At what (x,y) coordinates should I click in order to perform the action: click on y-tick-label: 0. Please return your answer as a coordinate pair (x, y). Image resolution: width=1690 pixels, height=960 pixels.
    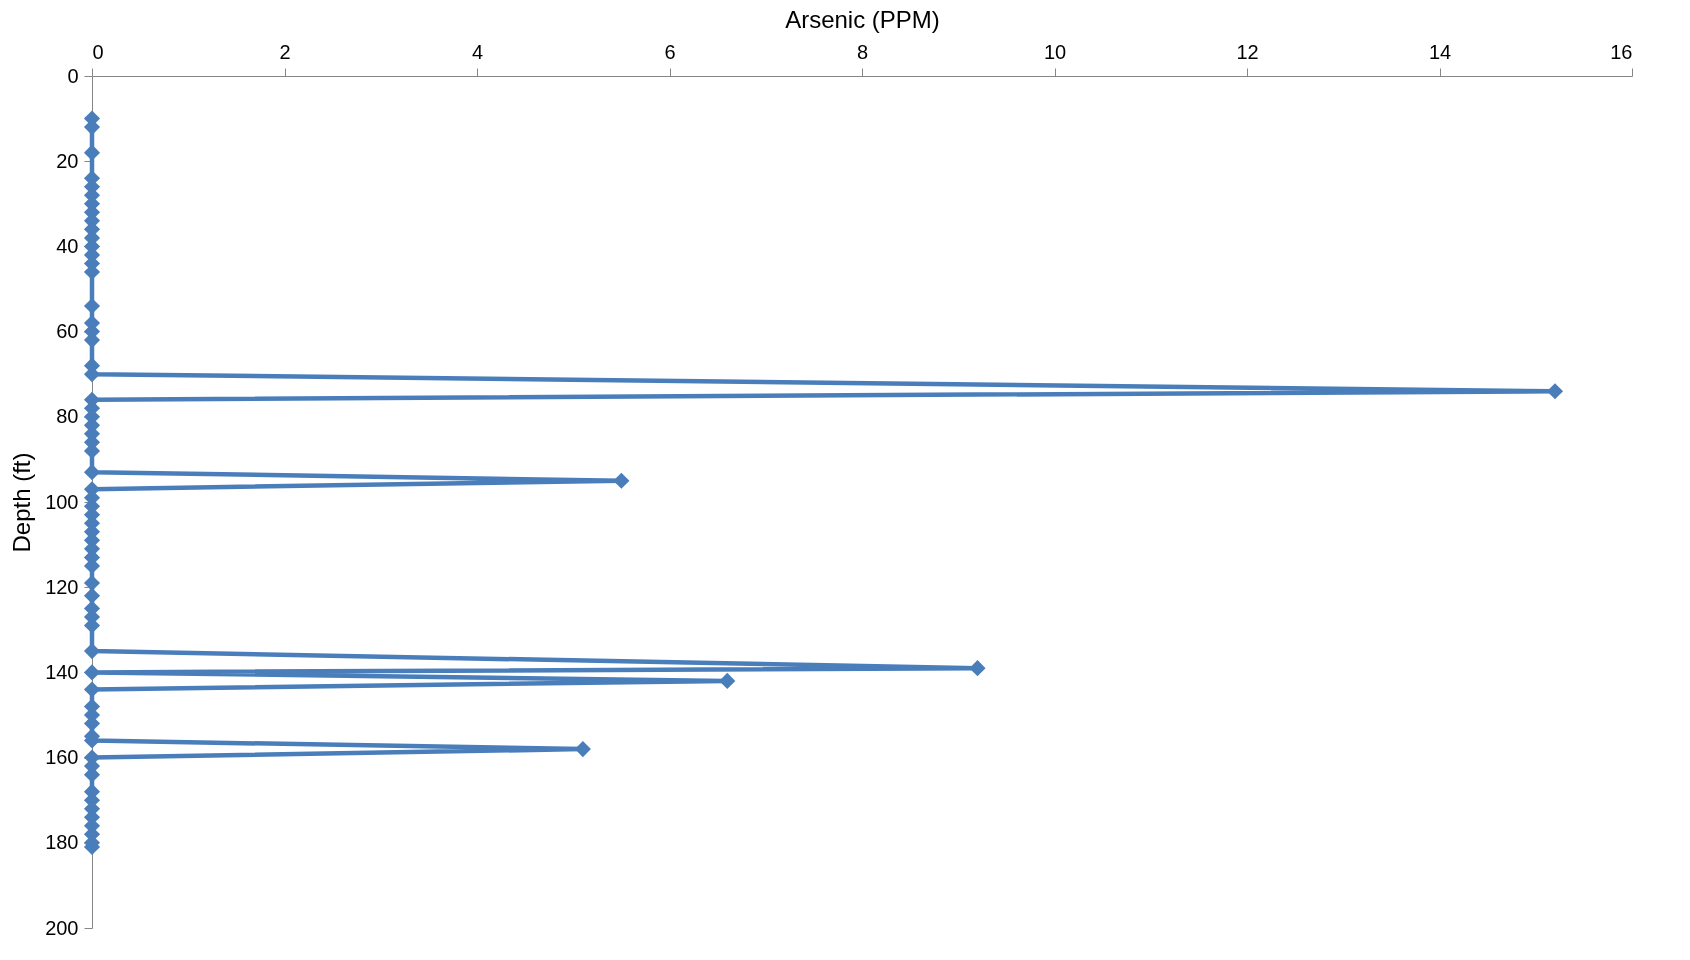
    Looking at the image, I should click on (73, 75).